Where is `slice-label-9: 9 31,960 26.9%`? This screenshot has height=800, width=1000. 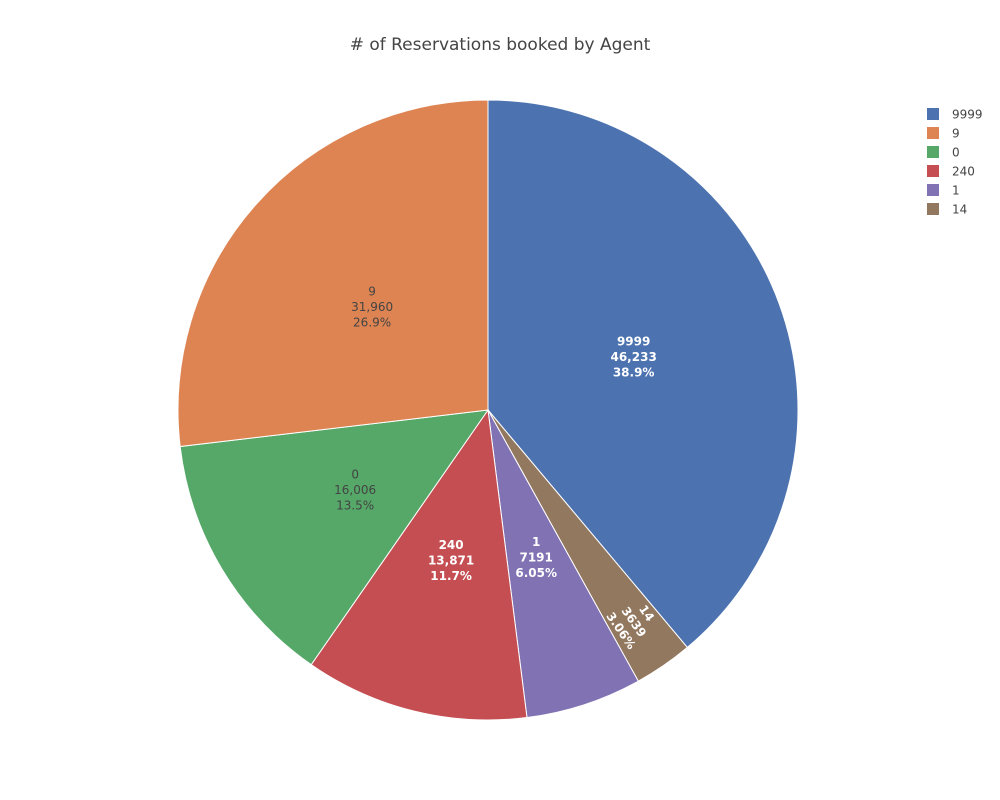
slice-label-9: 9 31,960 26.9% is located at coordinates (372, 307).